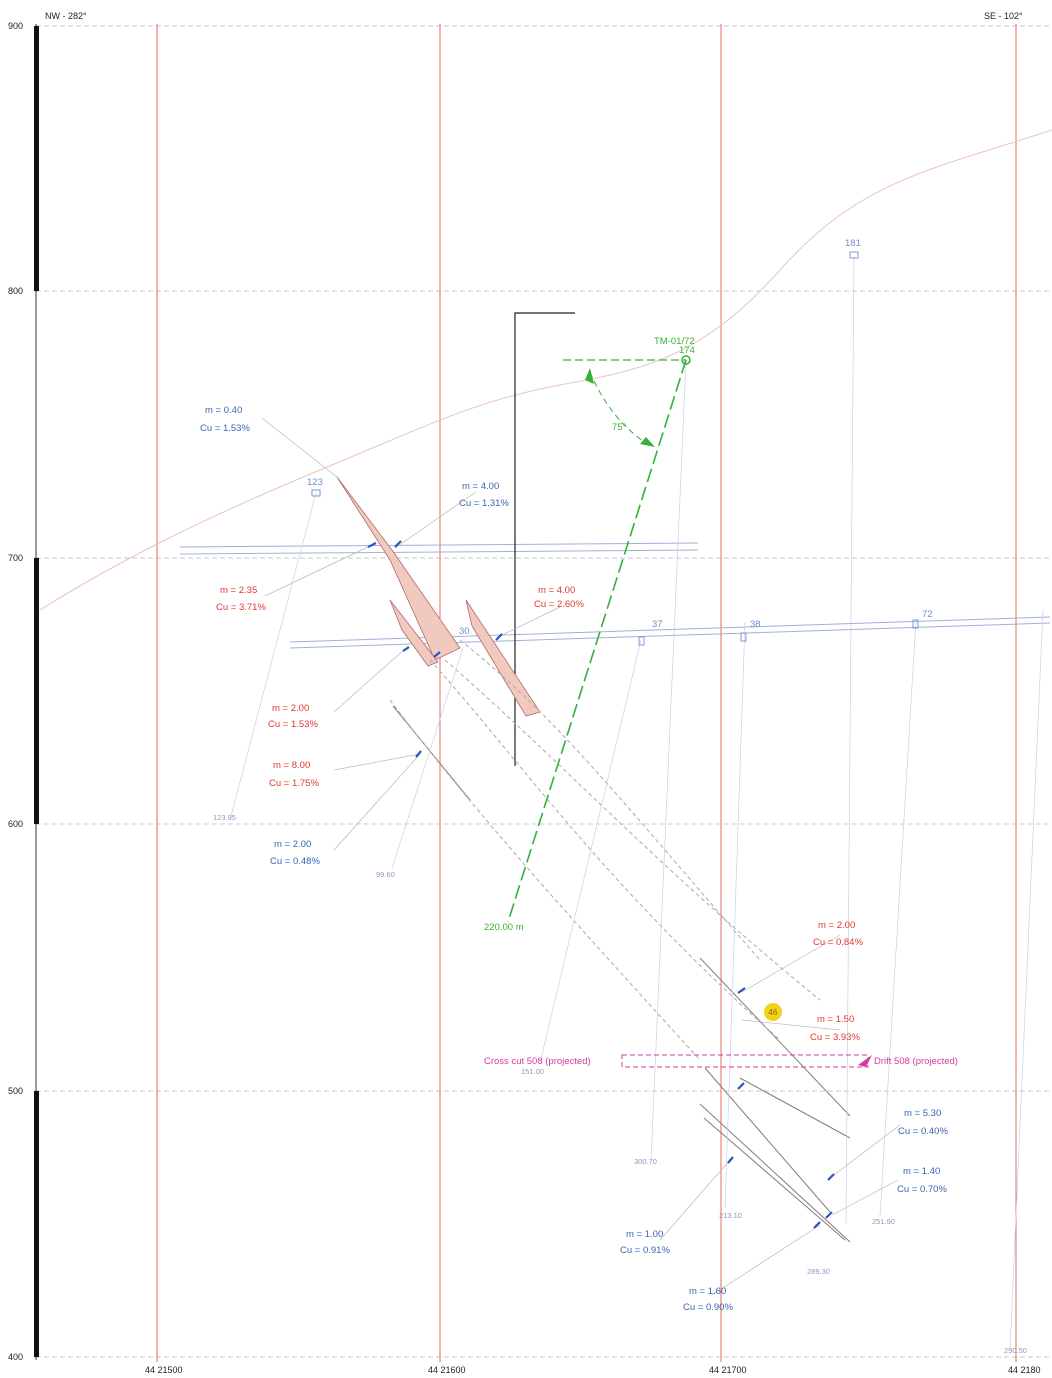 The height and width of the screenshot is (1378, 1052). What do you see at coordinates (686, 360) in the screenshot?
I see `collar-marker` at bounding box center [686, 360].